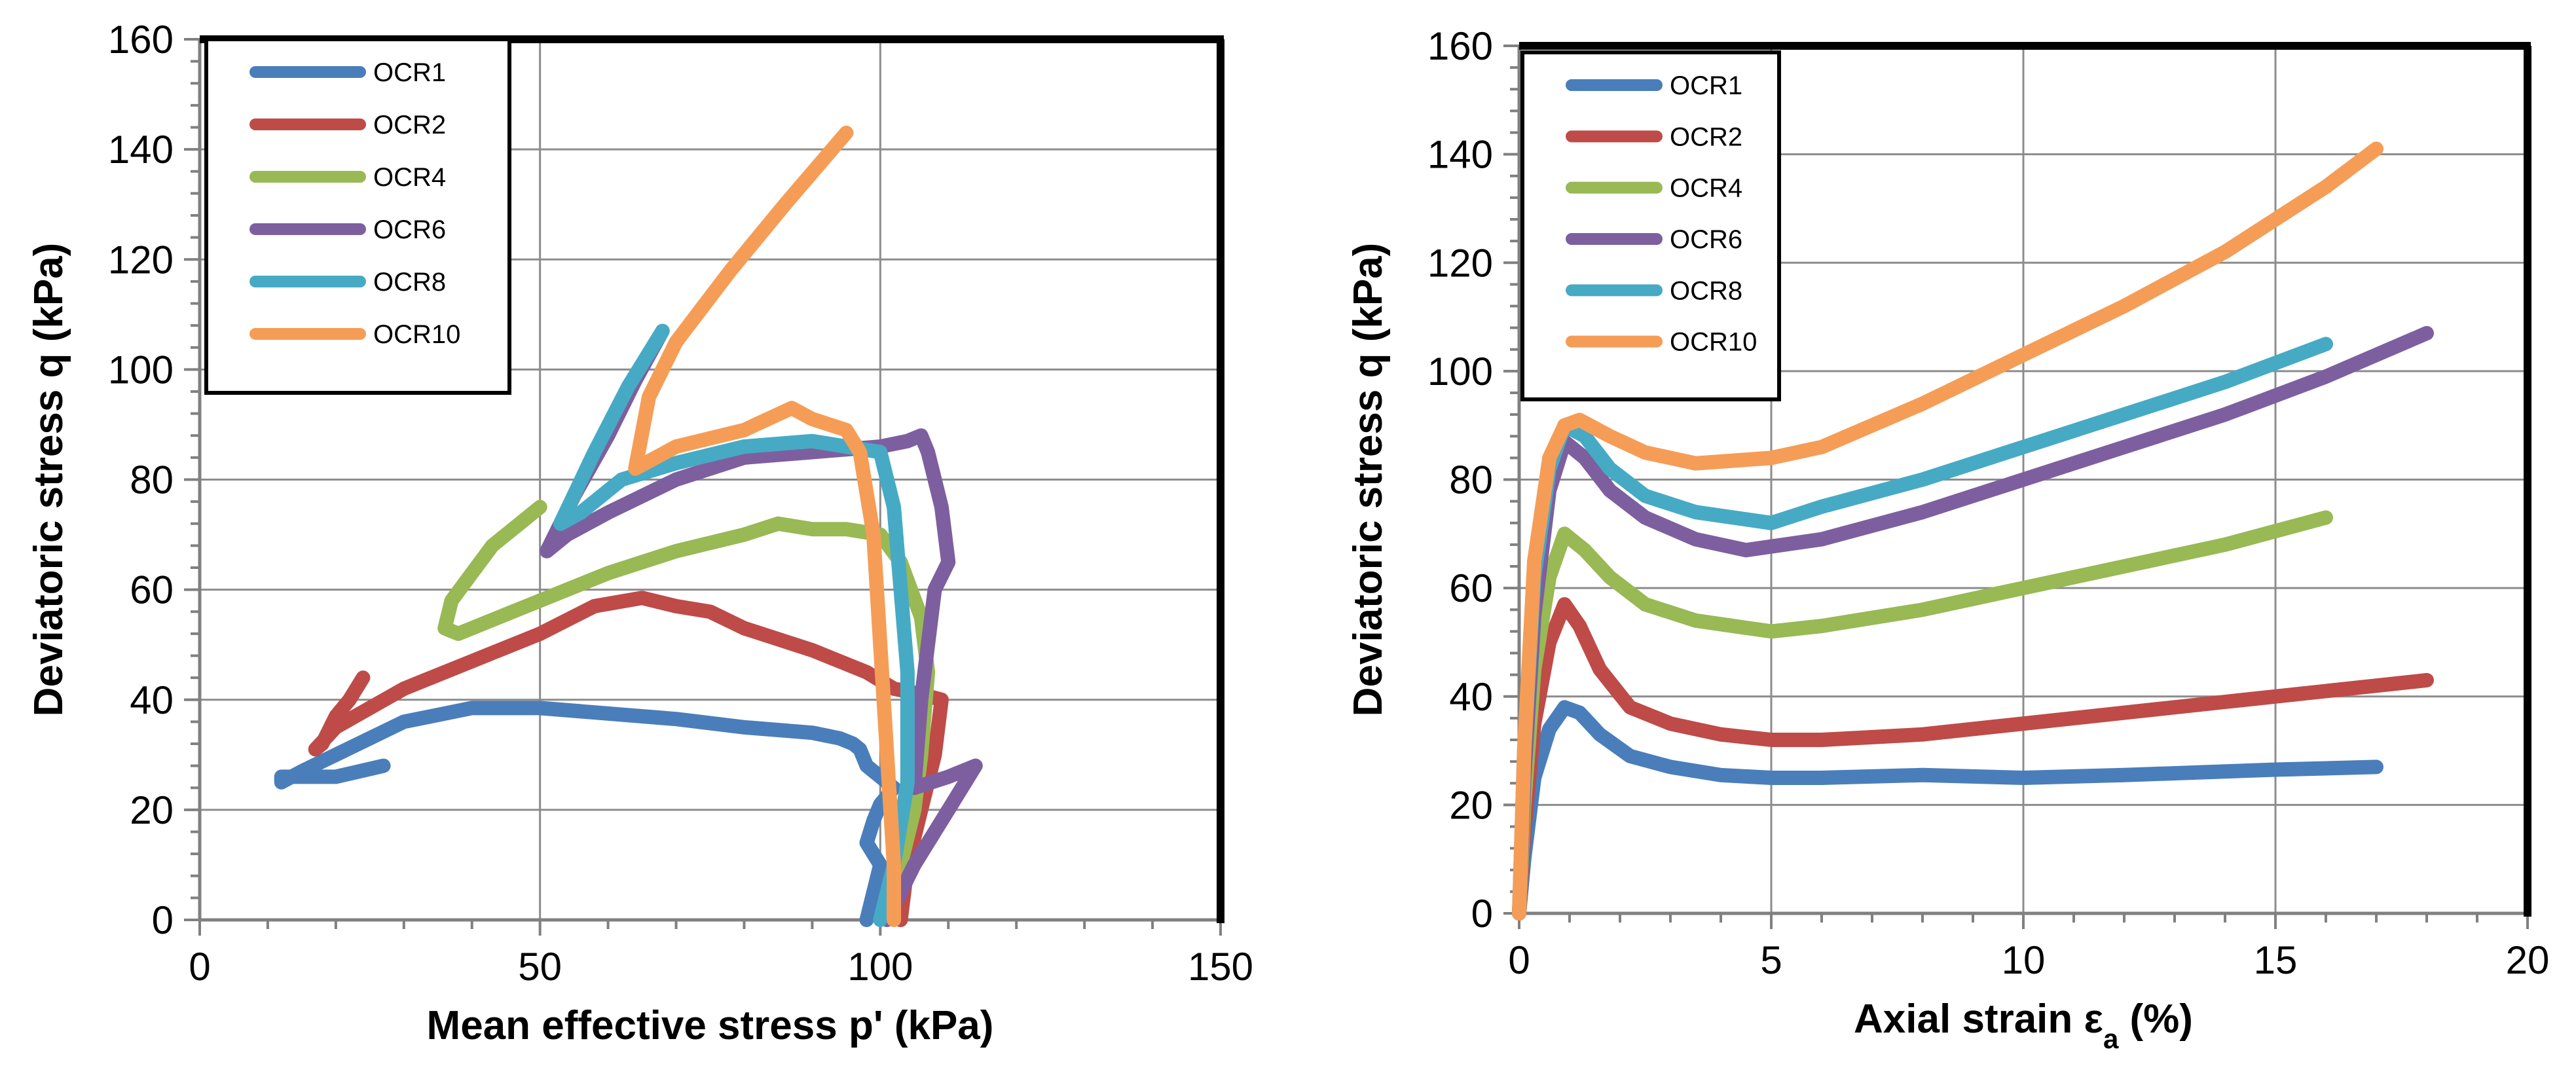  What do you see at coordinates (2528, 960) in the screenshot?
I see `x-tick-label: 20` at bounding box center [2528, 960].